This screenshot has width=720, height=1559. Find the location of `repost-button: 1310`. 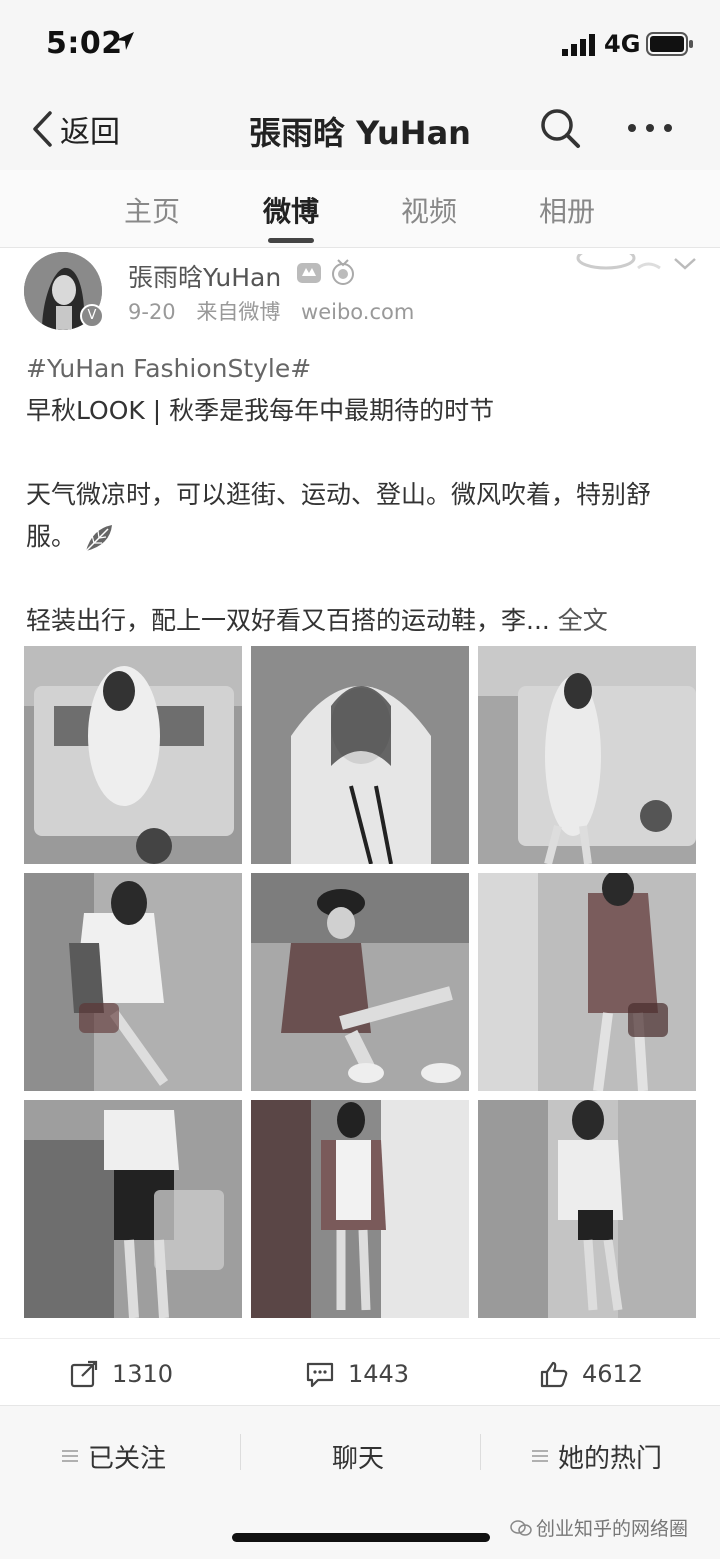

repost-button: 1310 is located at coordinates (121, 1374).